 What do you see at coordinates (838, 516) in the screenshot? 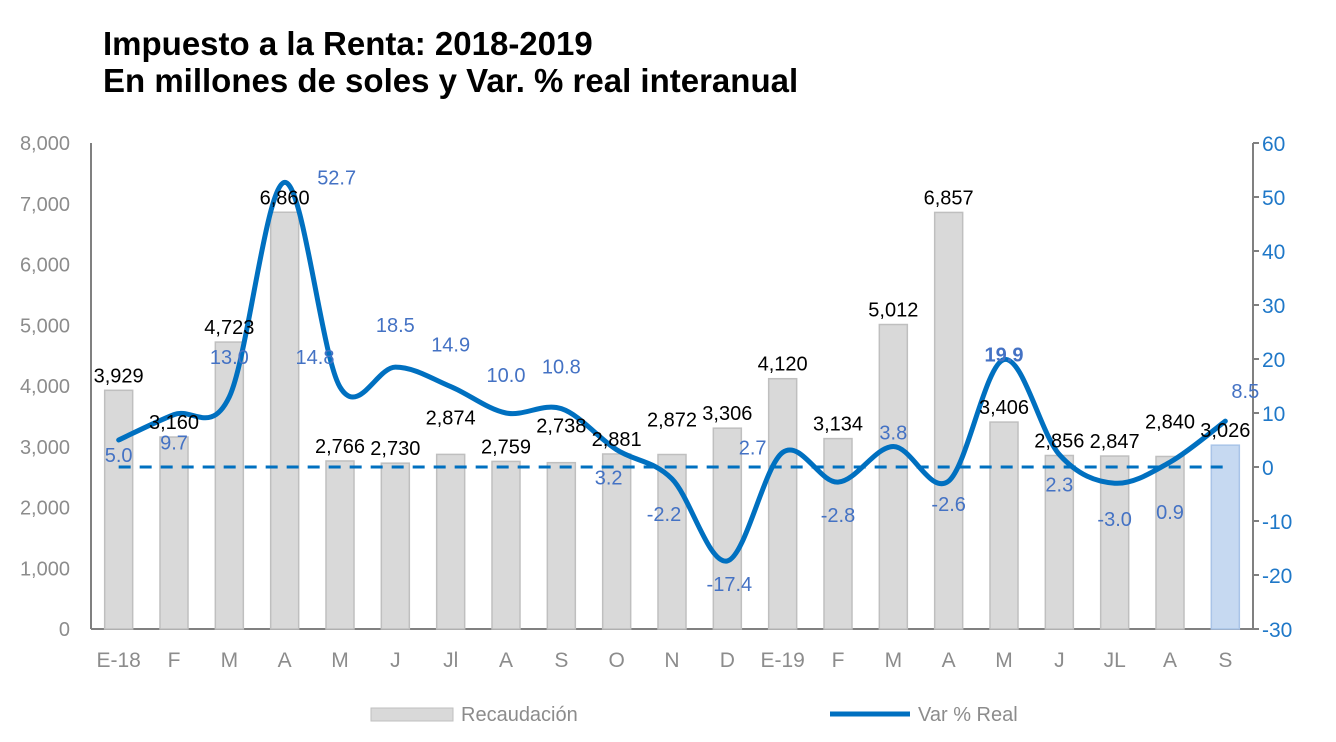
I see `line-value-label: -2.8` at bounding box center [838, 516].